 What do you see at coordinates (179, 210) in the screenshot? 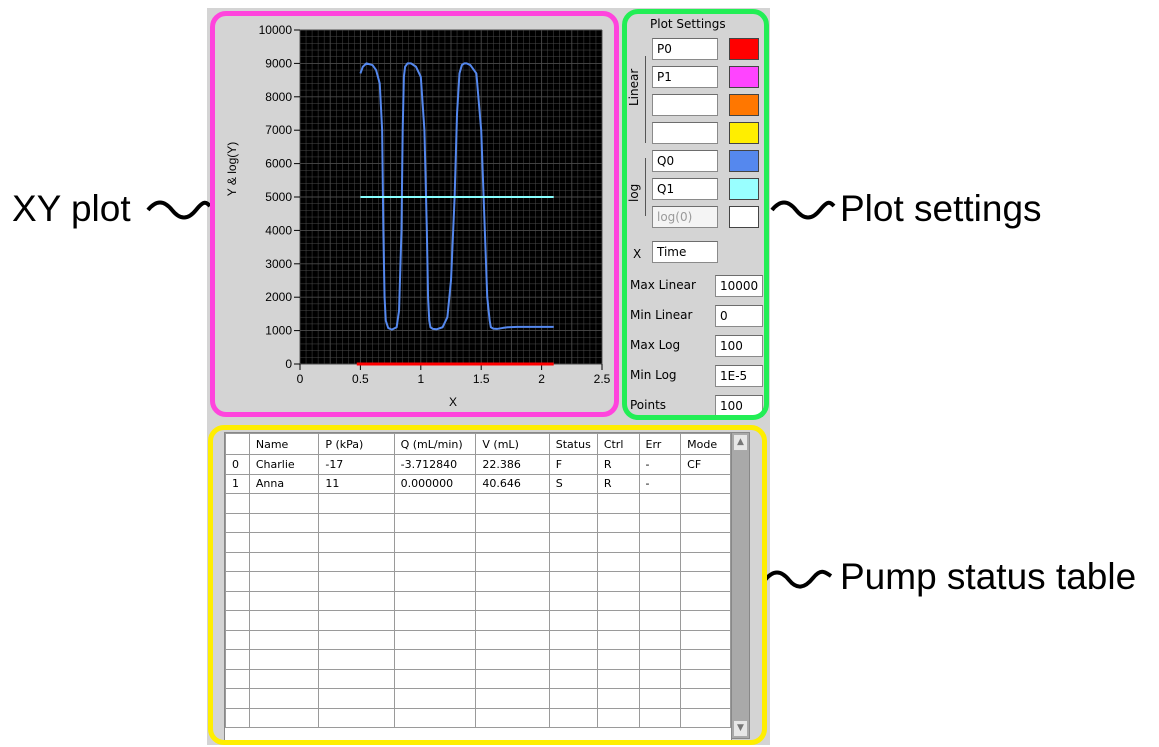
I see `xy-plot-squiggle` at bounding box center [179, 210].